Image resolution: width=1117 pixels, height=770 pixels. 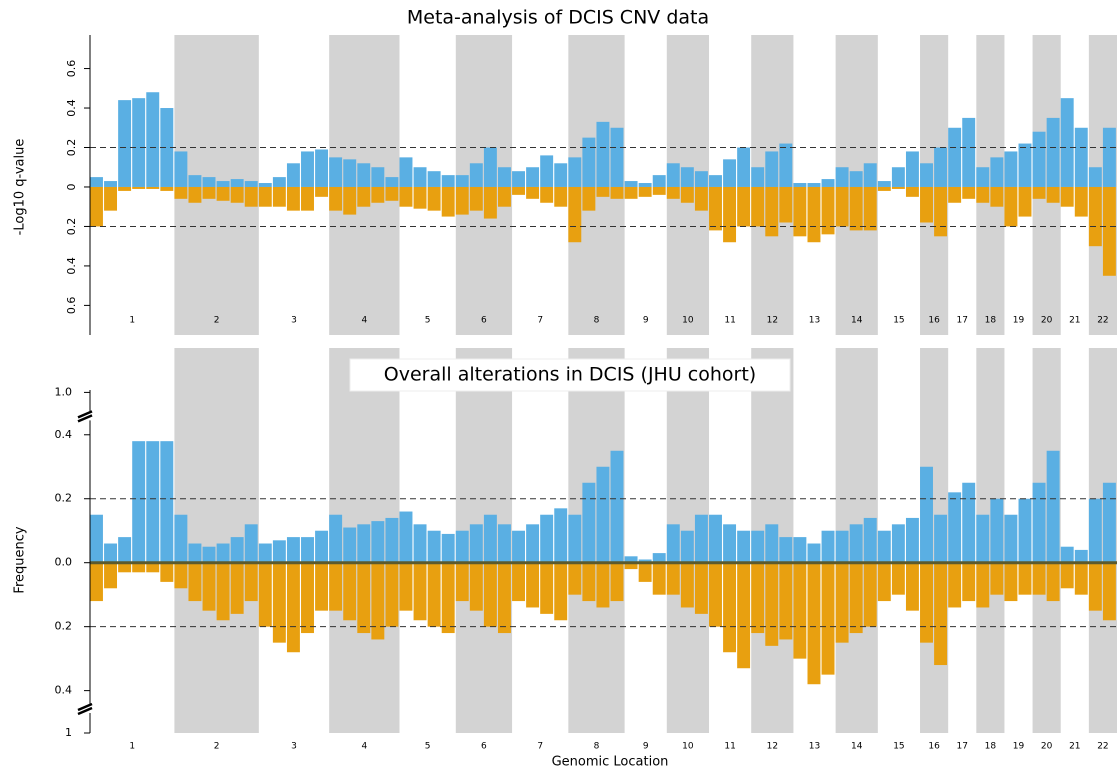 I want to click on x-tick-label: 5, so click(x=428, y=321).